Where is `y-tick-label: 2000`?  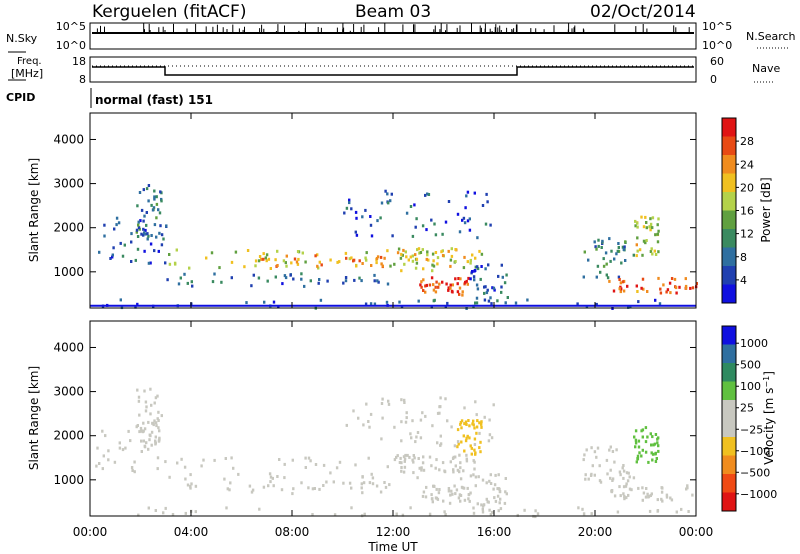 y-tick-label: 2000 is located at coordinates (68, 436).